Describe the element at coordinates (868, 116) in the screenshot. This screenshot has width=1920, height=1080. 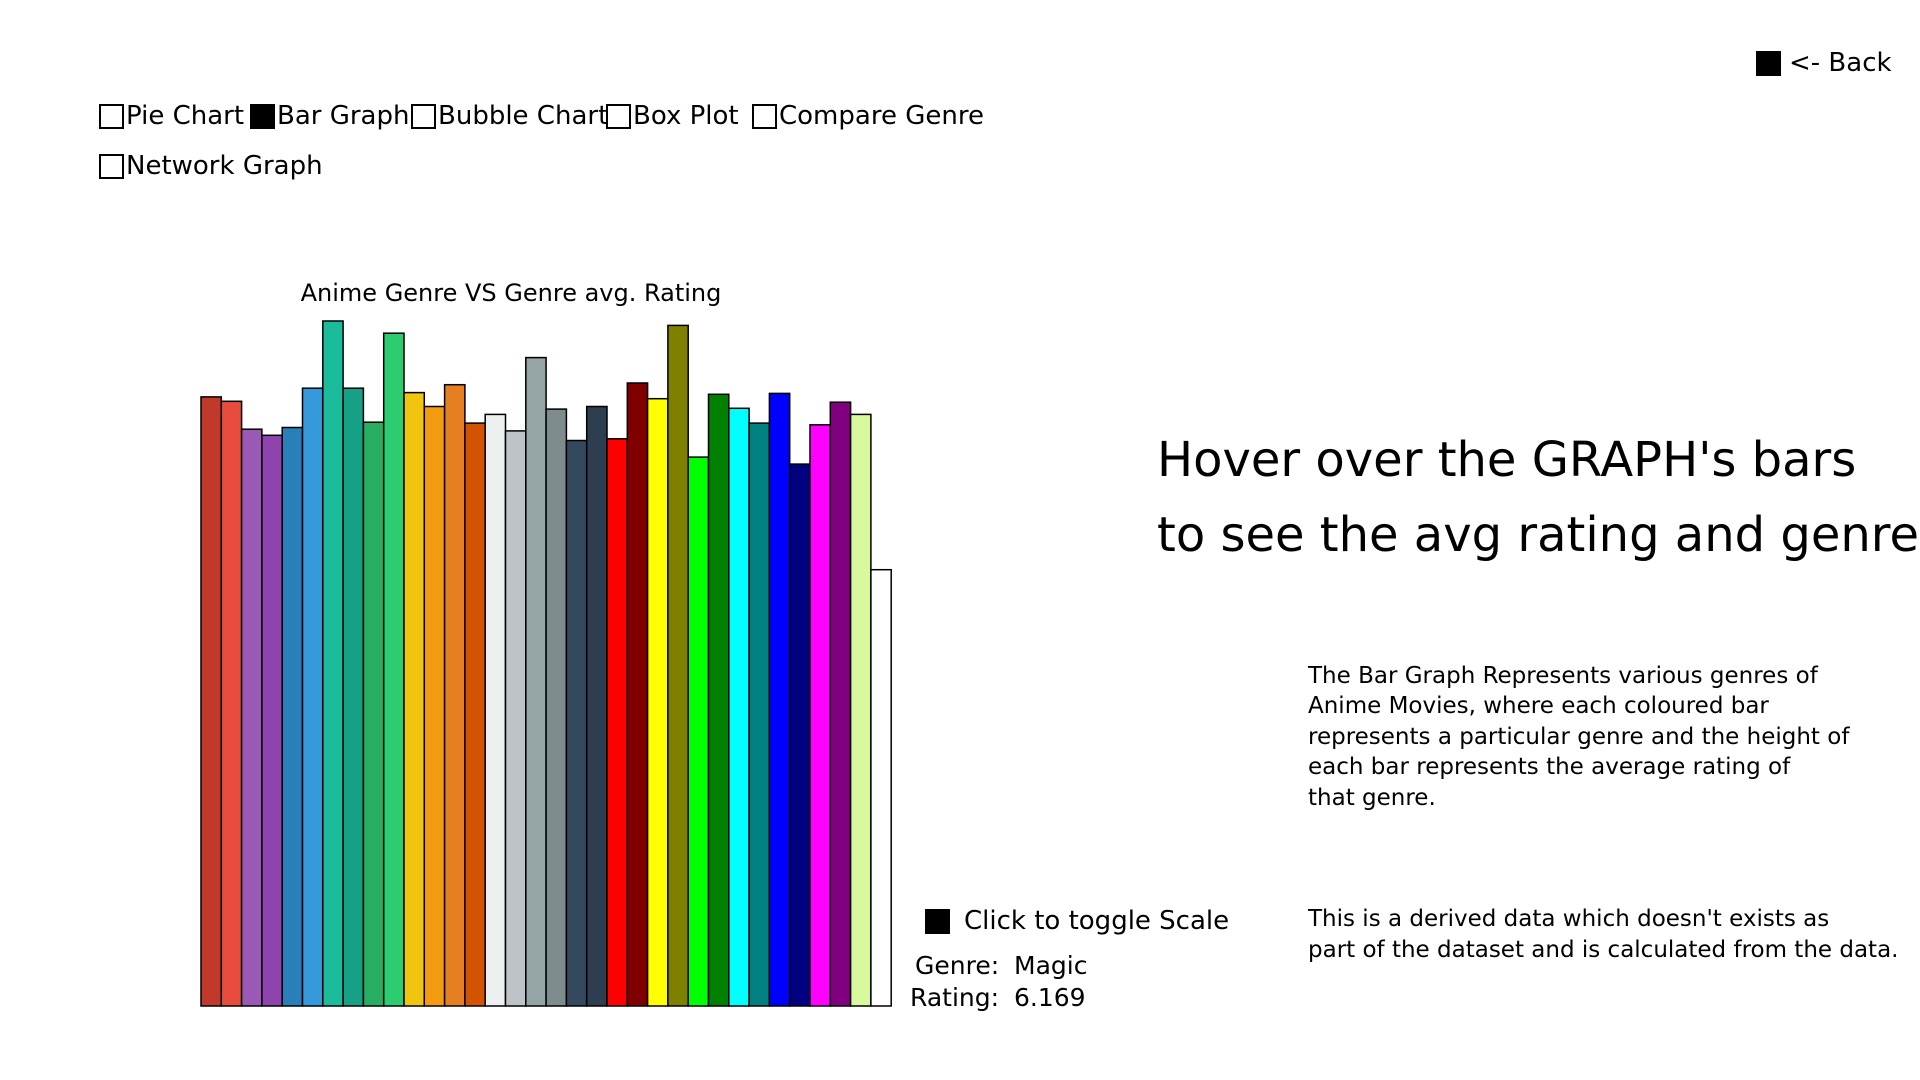
I see `option-compare-genre: Compare Genre` at that location.